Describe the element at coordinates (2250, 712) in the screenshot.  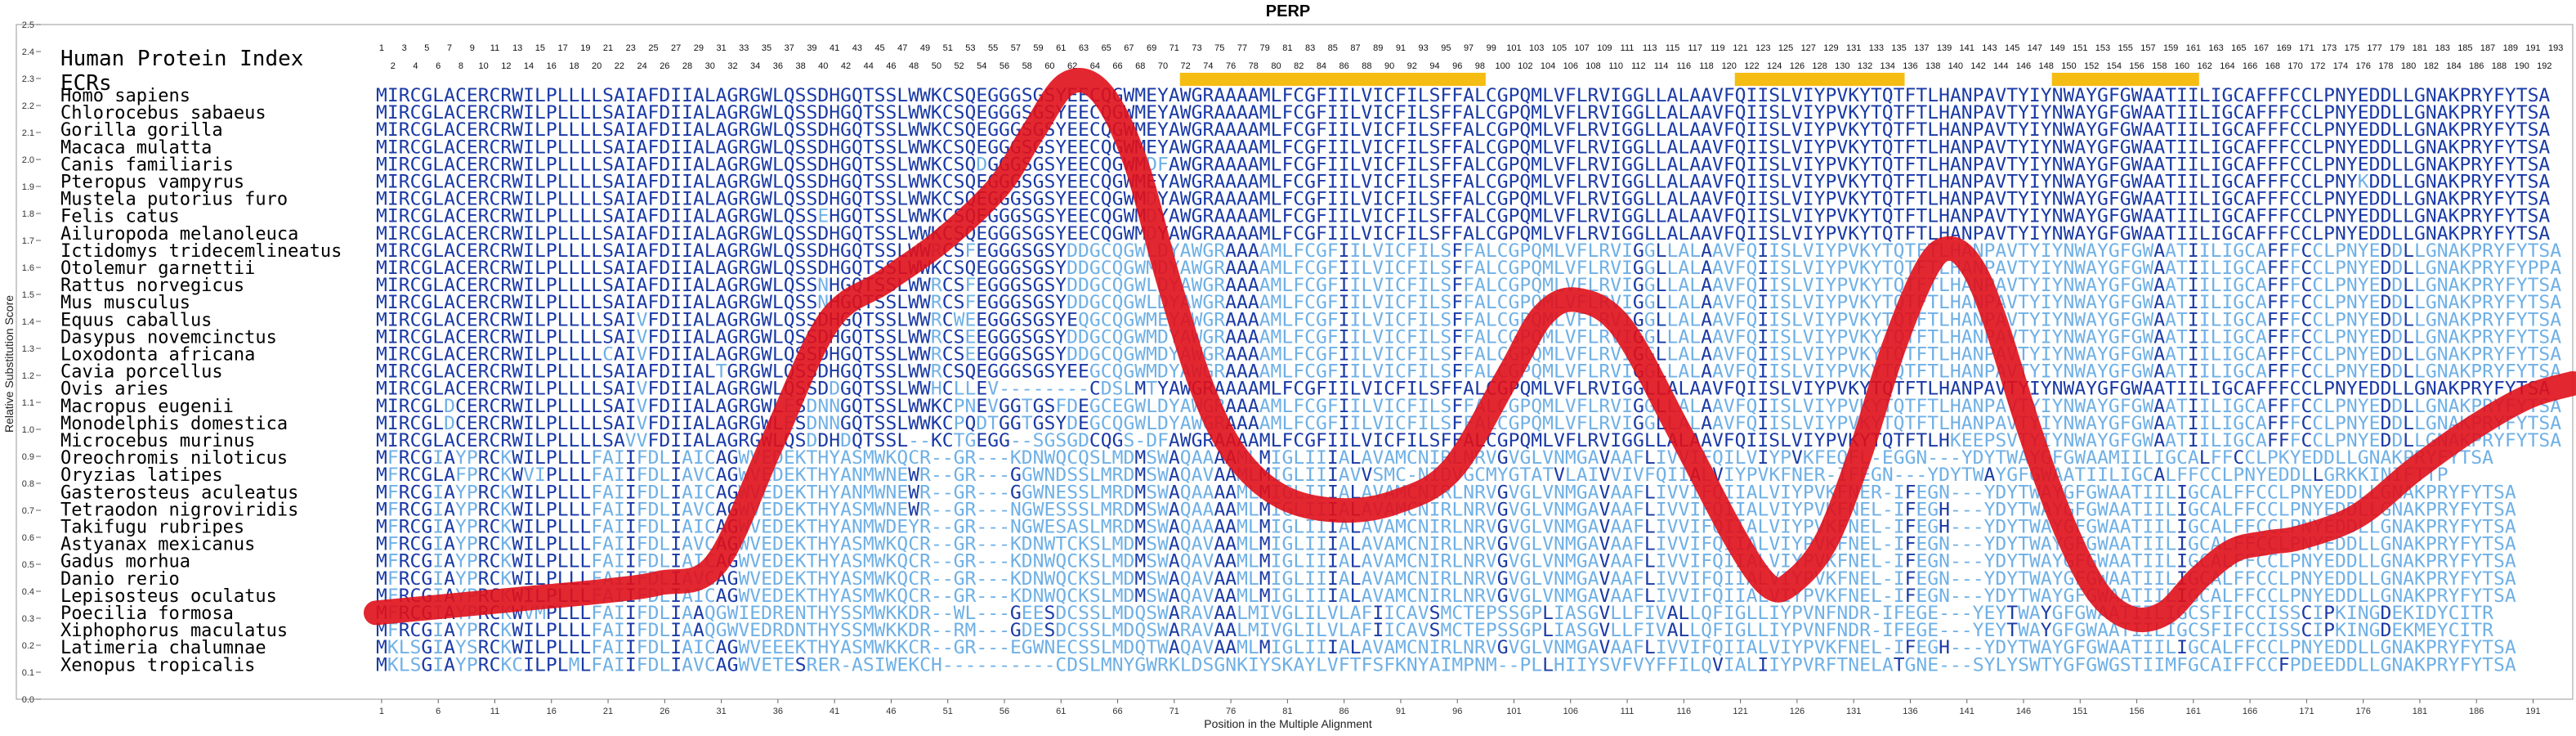
I see `x-tick-label: 166` at that location.